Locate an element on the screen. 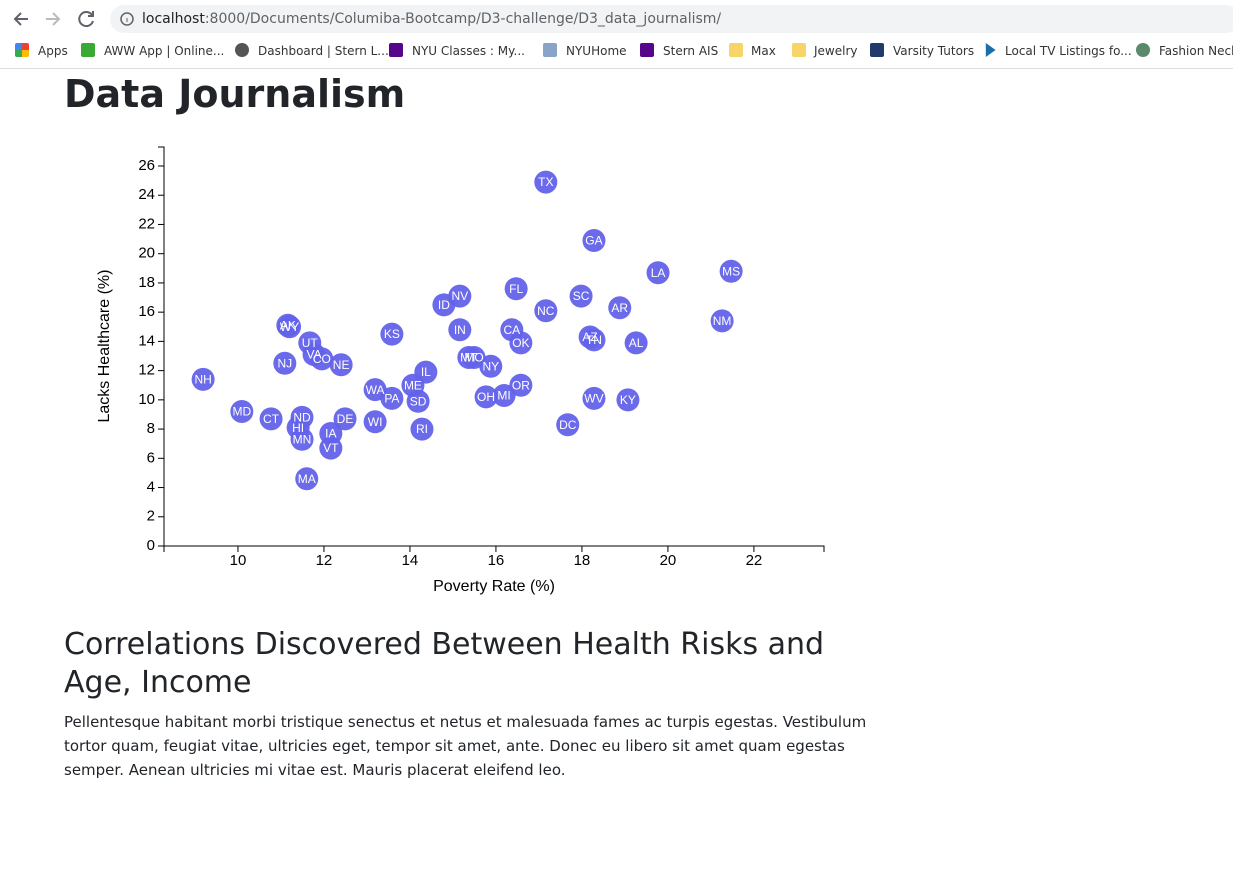 This screenshot has width=1233, height=884. point-label: HI is located at coordinates (298, 428).